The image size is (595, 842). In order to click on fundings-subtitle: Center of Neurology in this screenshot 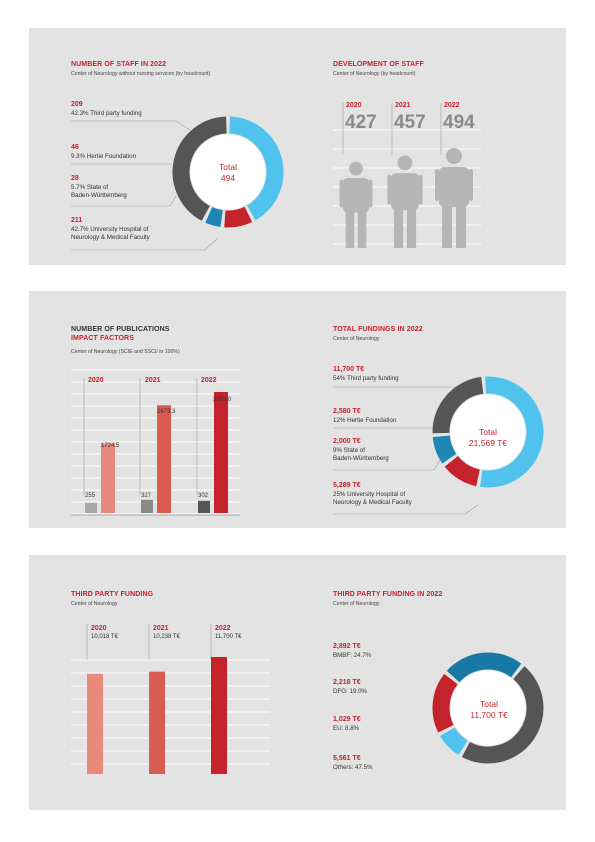, I will do `click(356, 339)`.